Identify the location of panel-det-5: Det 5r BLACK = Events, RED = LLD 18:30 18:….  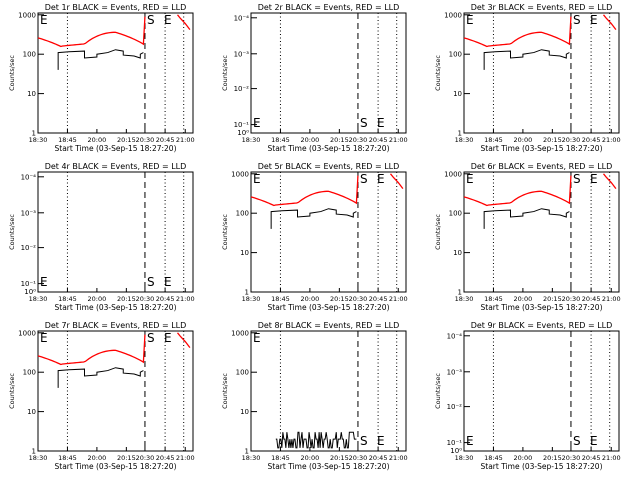
(314, 237).